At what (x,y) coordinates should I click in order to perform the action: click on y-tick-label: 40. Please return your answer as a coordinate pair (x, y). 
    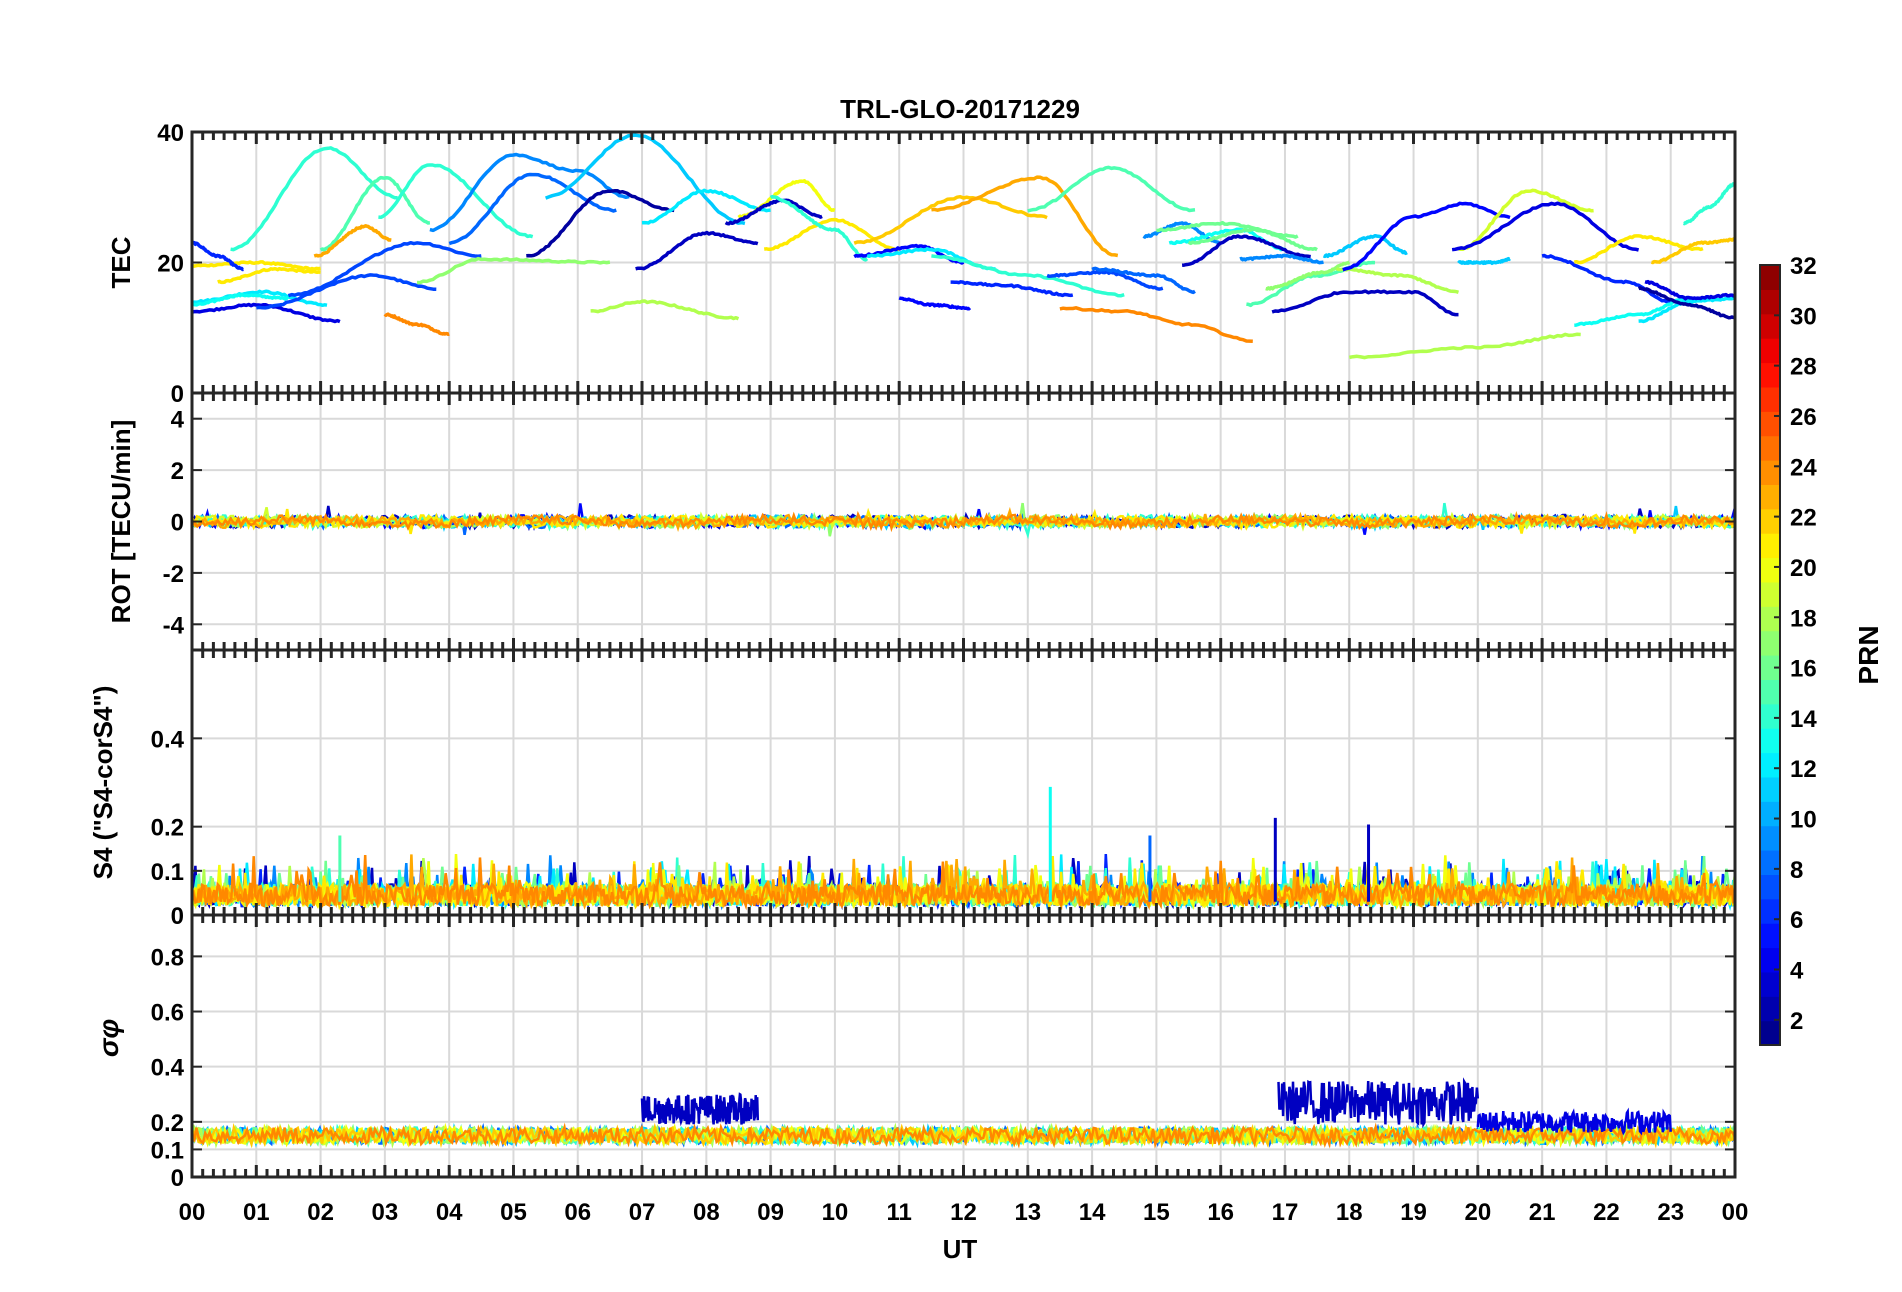
    Looking at the image, I should click on (170, 133).